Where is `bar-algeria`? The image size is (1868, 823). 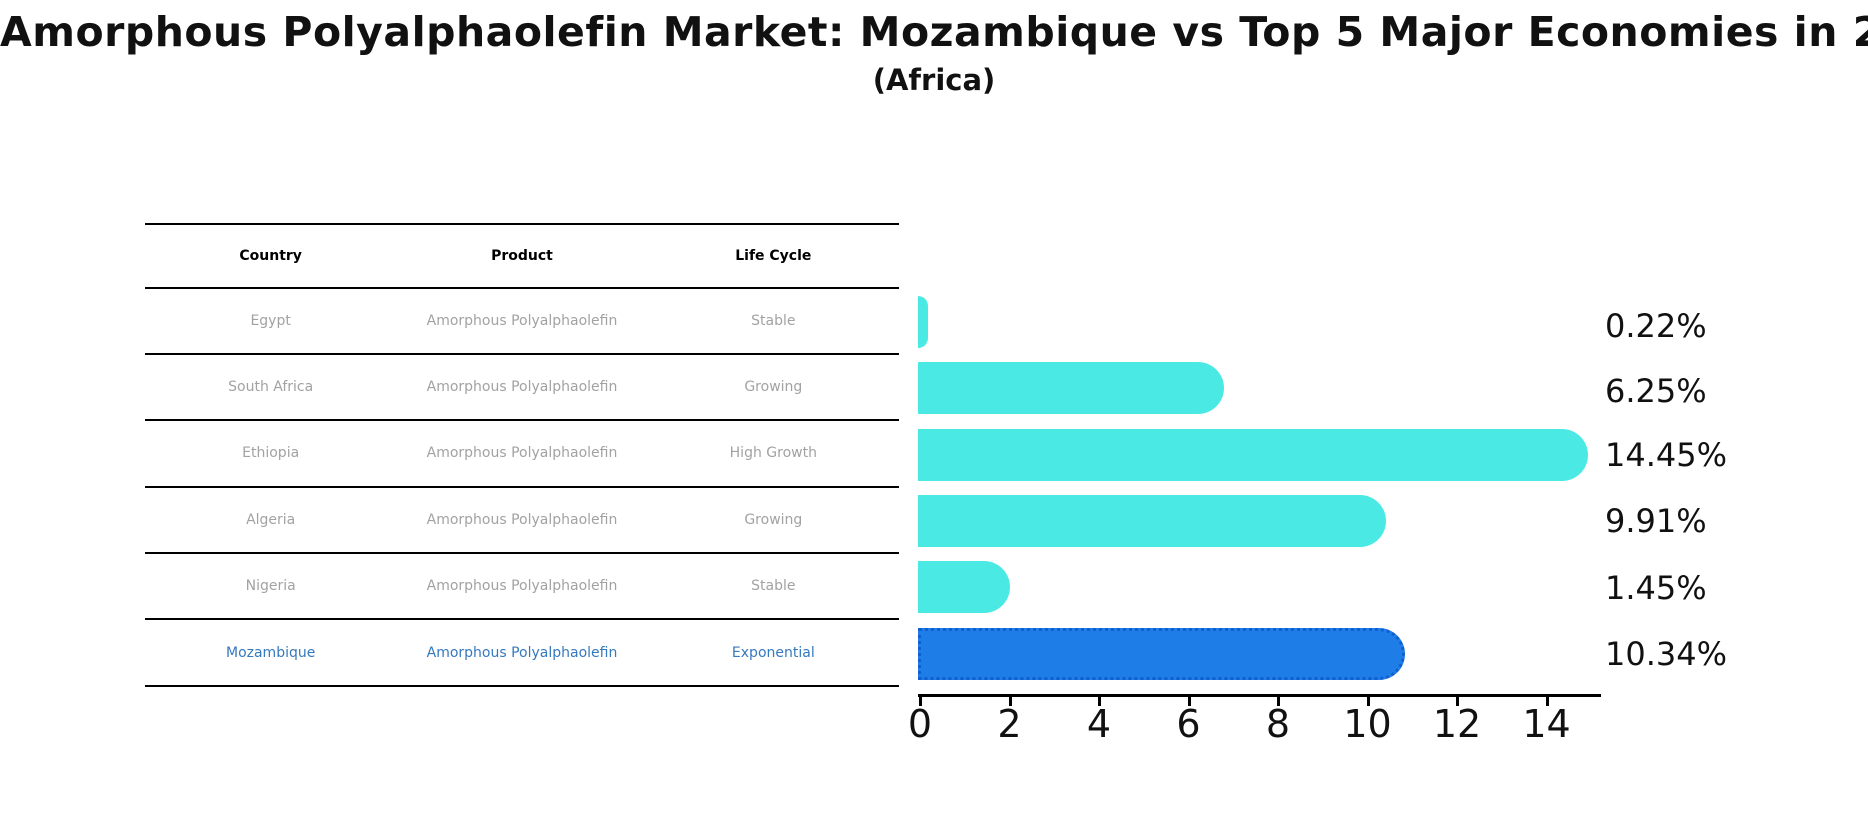
bar-algeria is located at coordinates (1152, 521).